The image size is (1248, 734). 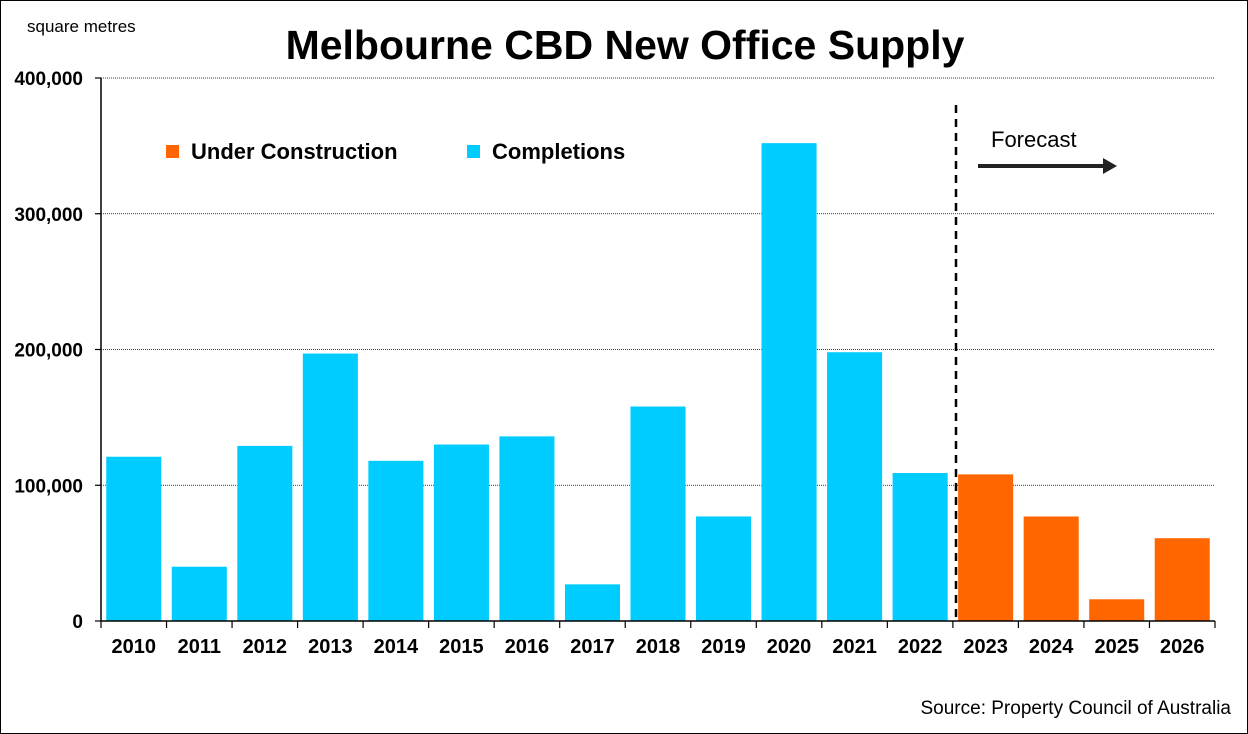 I want to click on bar-2011, so click(x=199, y=593).